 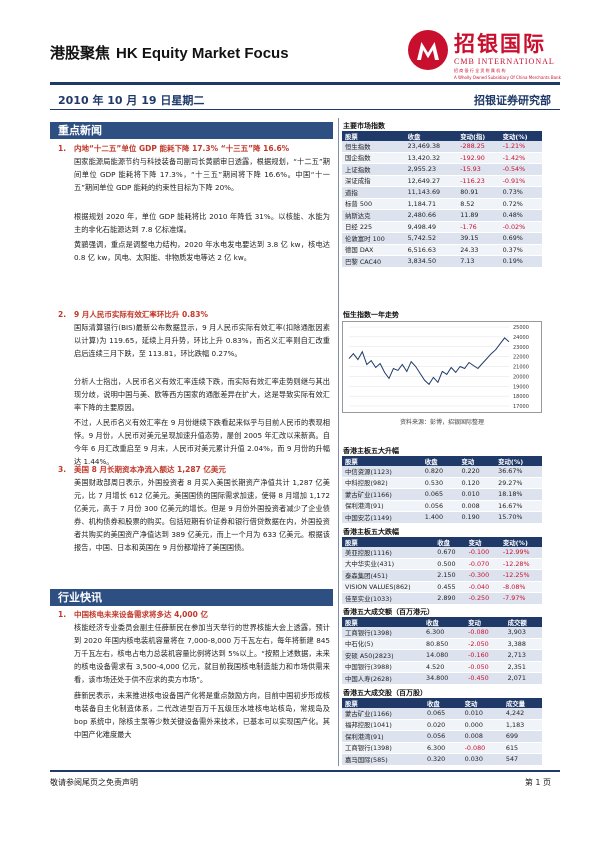 What do you see at coordinates (442, 633) in the screenshot?
I see `table-row: 工商银行(1398) 6.300 -0.080 3,903` at bounding box center [442, 633].